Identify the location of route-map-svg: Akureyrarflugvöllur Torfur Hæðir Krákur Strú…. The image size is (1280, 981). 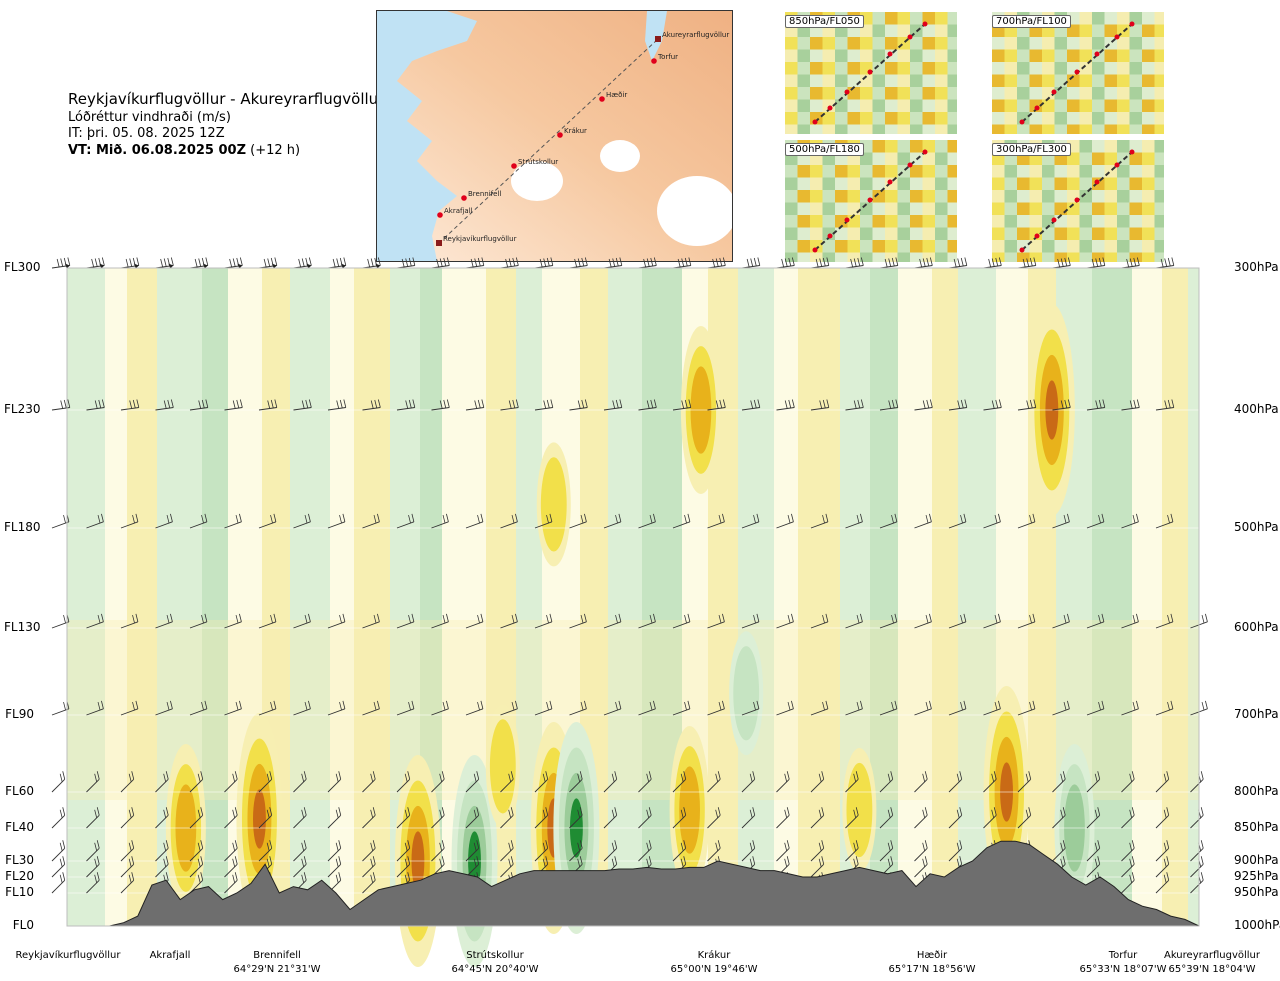
(554, 136).